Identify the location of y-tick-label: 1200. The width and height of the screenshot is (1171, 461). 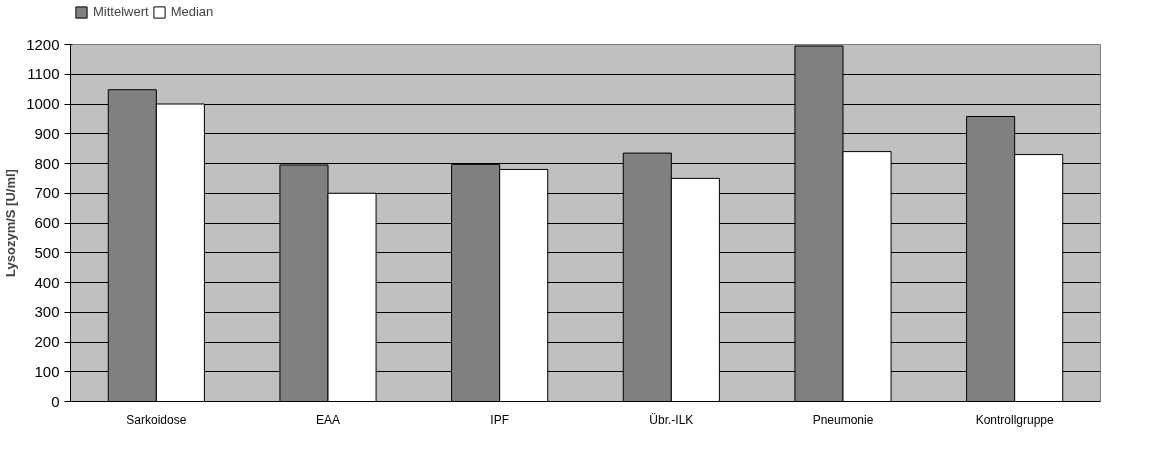
(43, 44).